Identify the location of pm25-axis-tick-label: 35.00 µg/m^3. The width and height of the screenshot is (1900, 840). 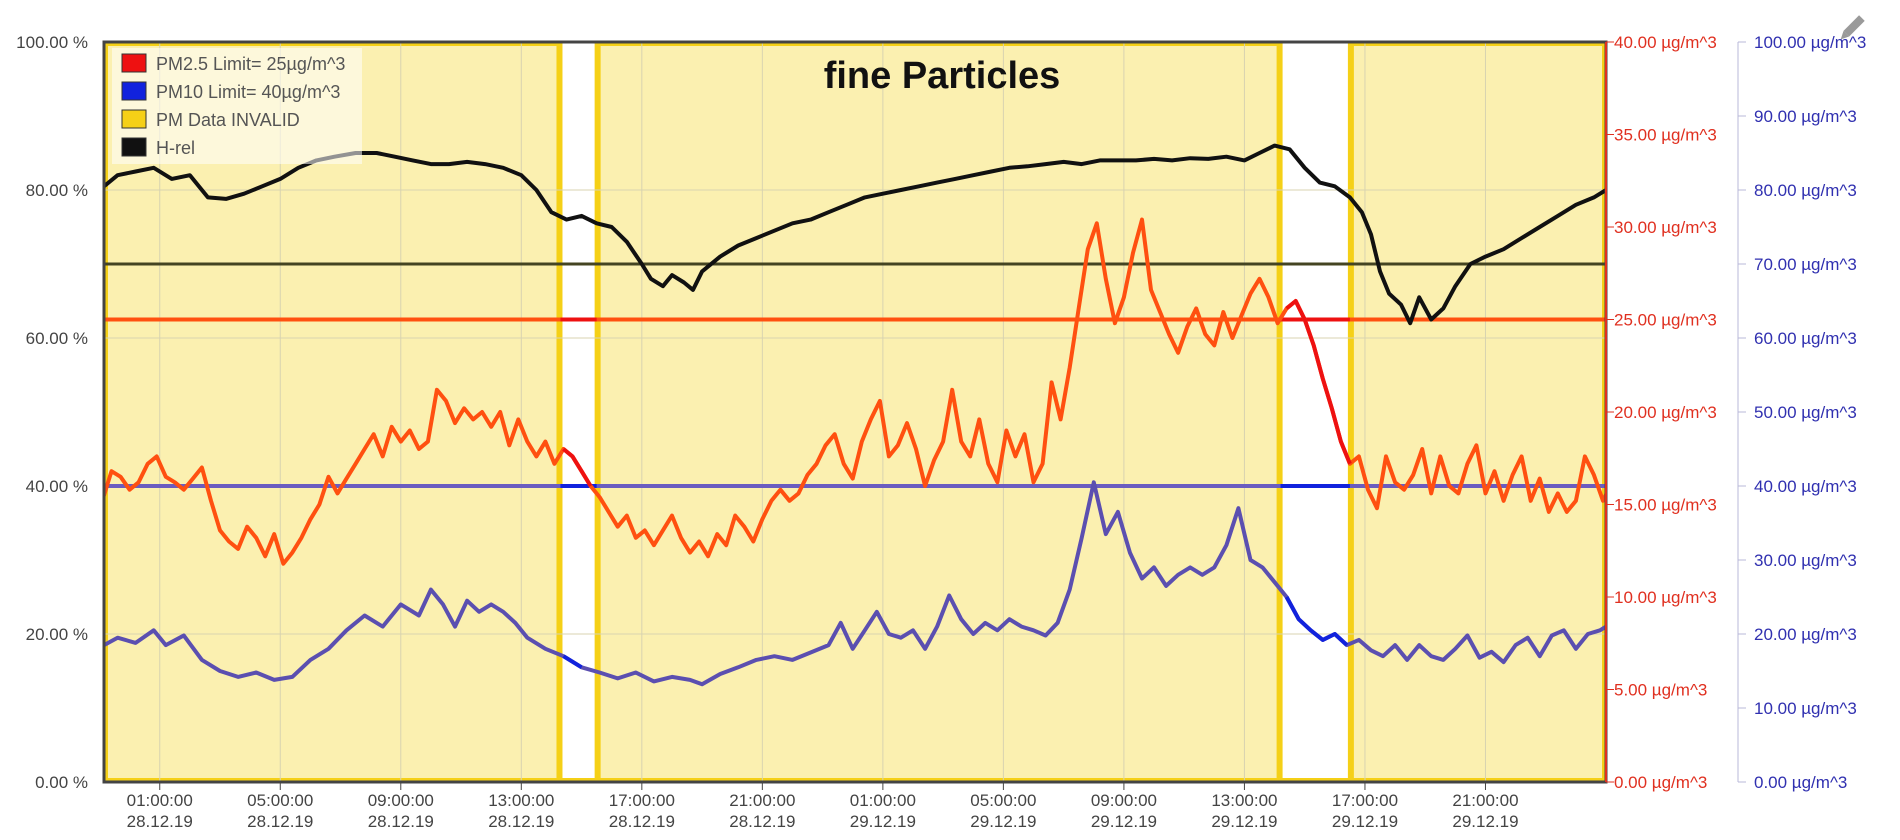
(1665, 135).